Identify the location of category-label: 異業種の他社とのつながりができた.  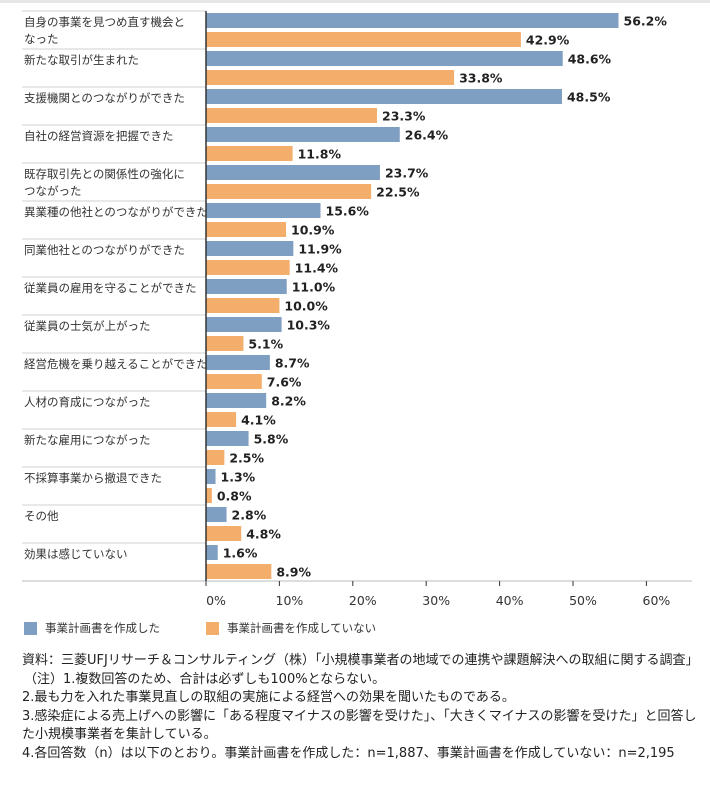
(116, 212).